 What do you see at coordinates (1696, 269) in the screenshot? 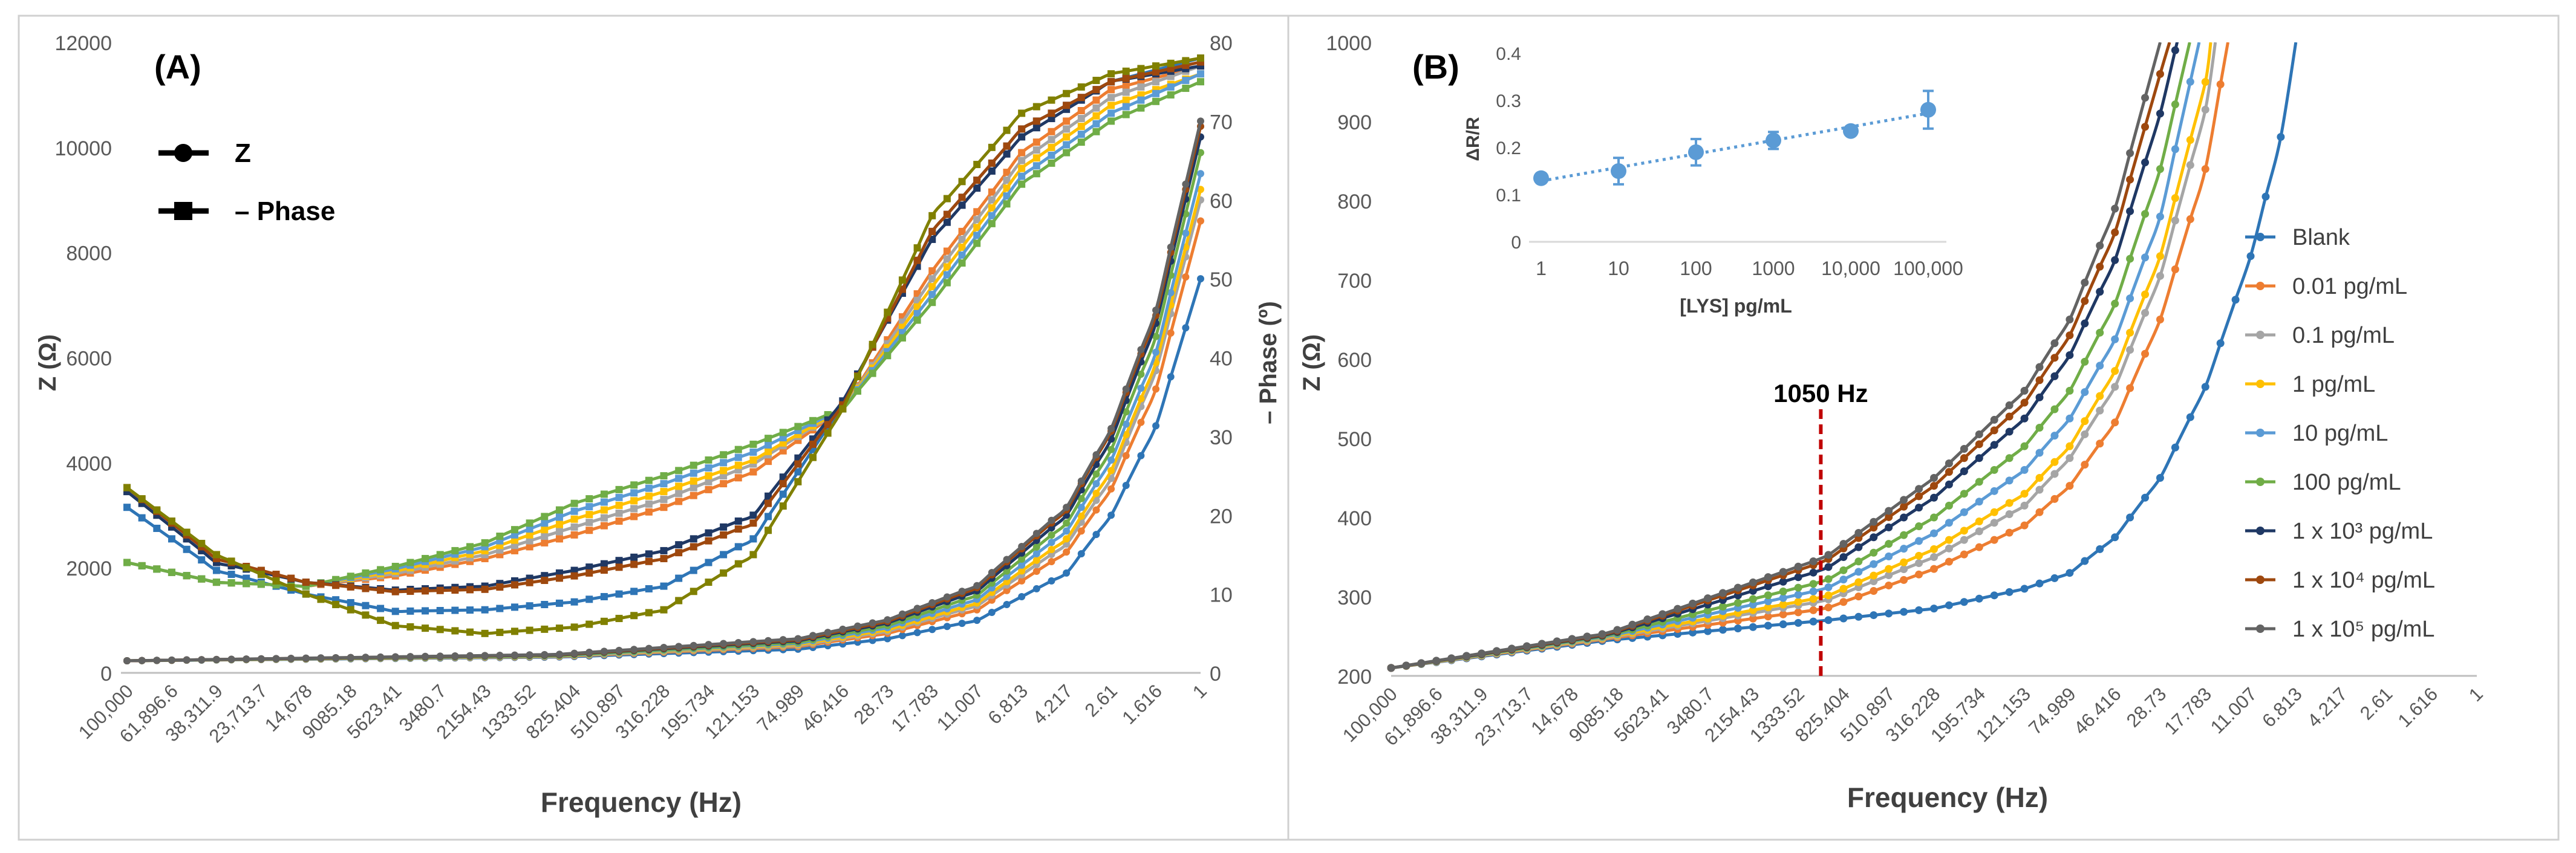
I see `inset-x-tick: 100` at bounding box center [1696, 269].